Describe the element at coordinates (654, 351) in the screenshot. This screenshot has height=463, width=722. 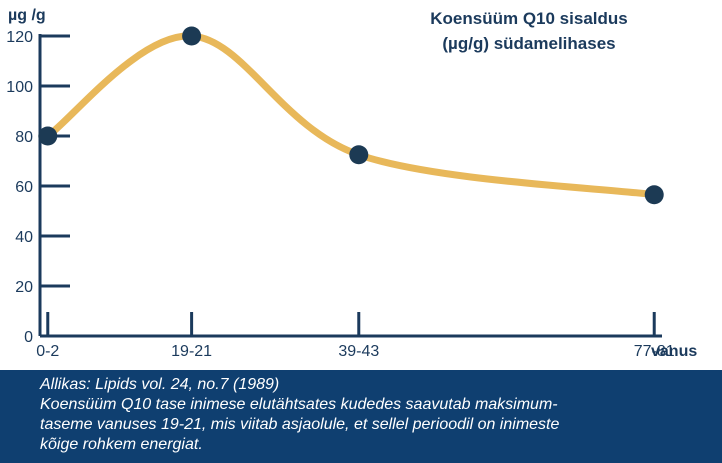
I see `x-tick-label-77-81: 77-81` at that location.